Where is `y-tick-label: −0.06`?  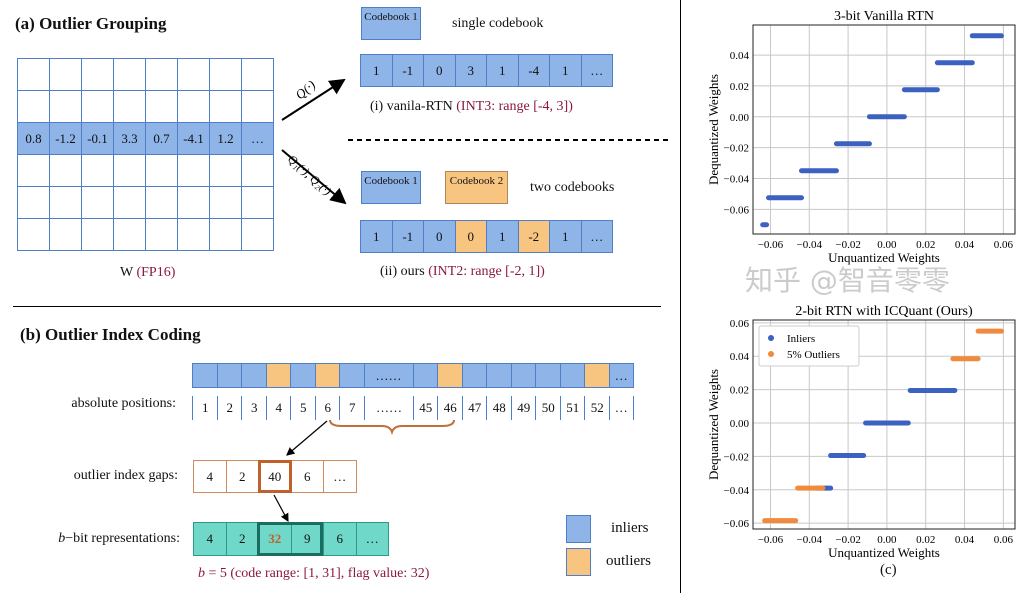 y-tick-label: −0.06 is located at coordinates (737, 210).